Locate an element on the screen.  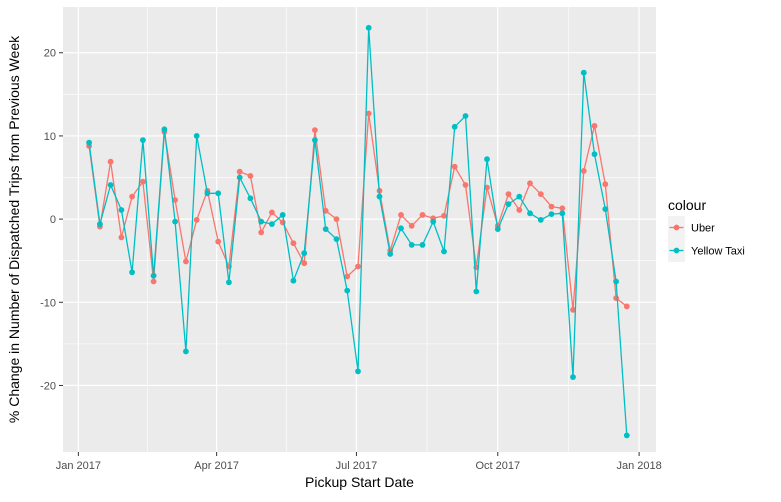
x-tick-label: Jul 2017 is located at coordinates (357, 466).